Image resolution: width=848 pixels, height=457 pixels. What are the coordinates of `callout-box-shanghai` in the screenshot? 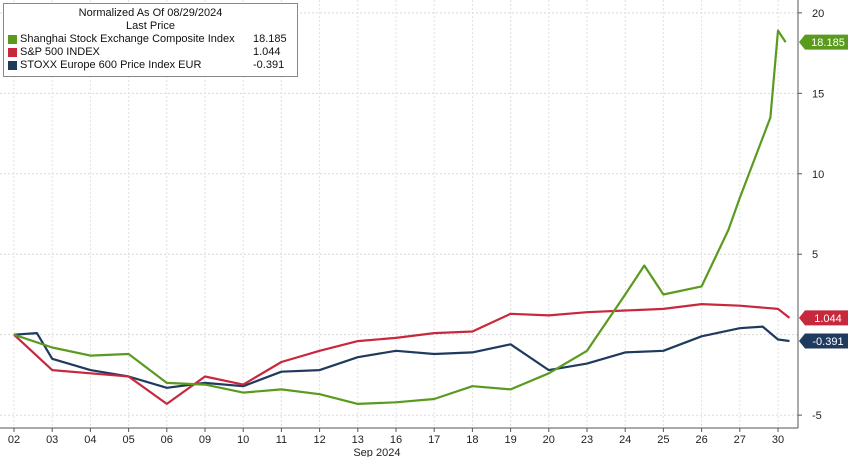 It's located at (823, 42).